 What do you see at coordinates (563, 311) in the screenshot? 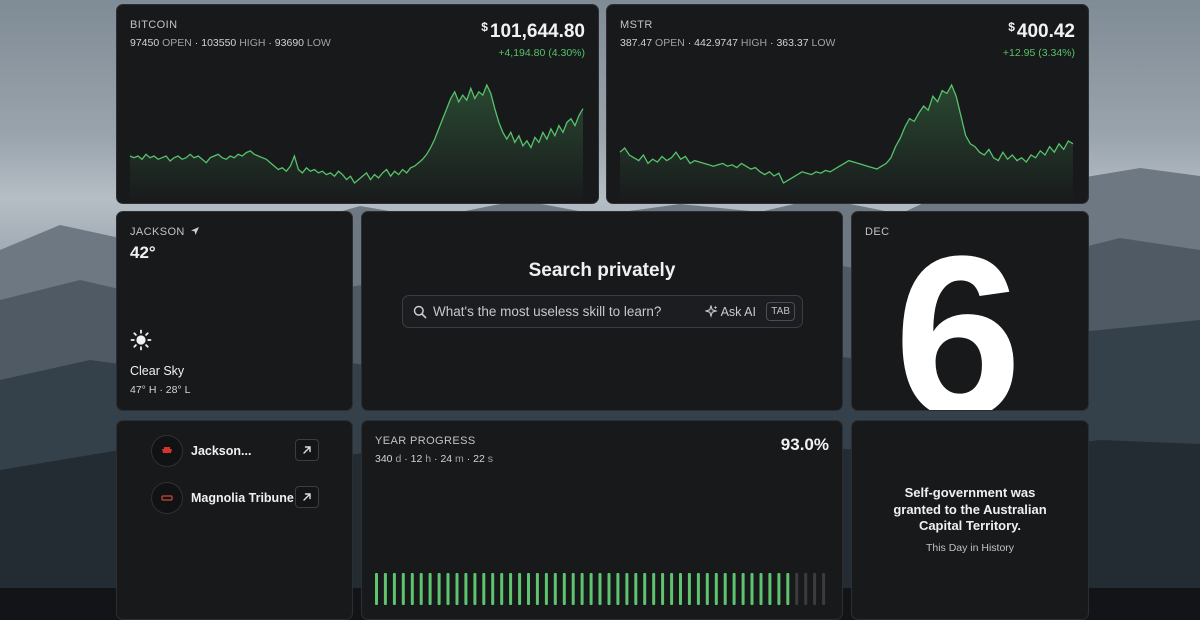
I see `search-input` at bounding box center [563, 311].